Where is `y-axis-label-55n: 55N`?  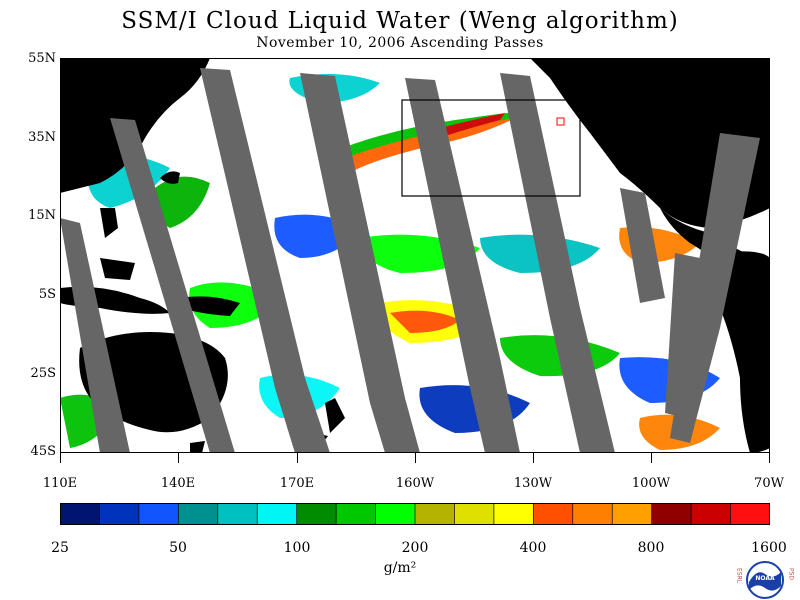
y-axis-label-55n: 55N is located at coordinates (42, 58).